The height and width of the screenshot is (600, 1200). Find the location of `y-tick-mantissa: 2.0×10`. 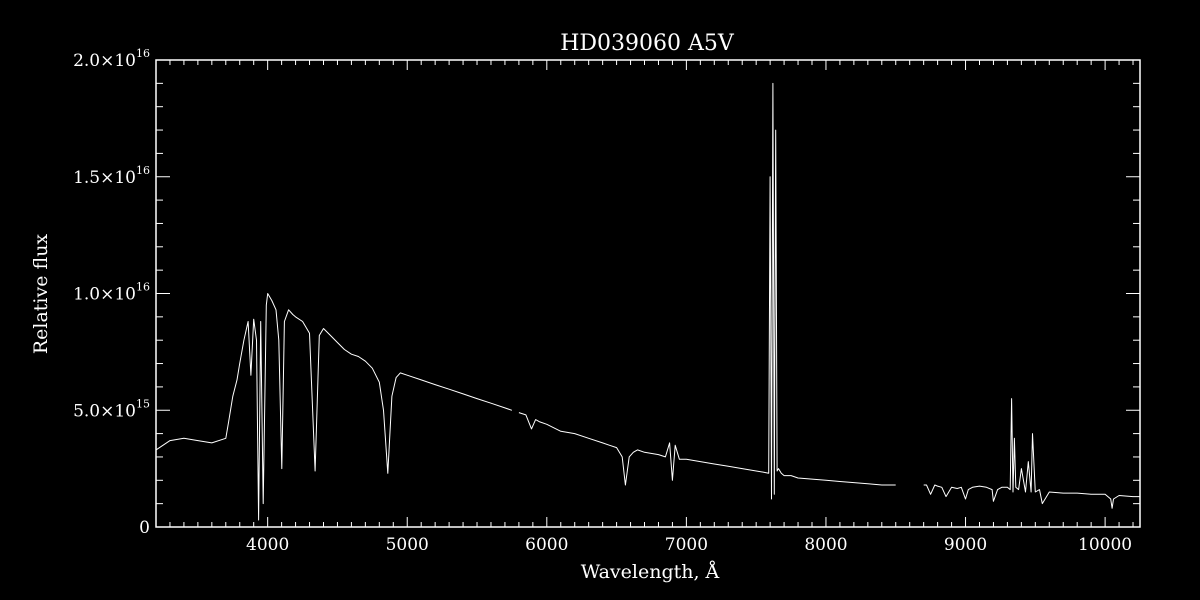

y-tick-mantissa: 2.0×10 is located at coordinates (104, 61).